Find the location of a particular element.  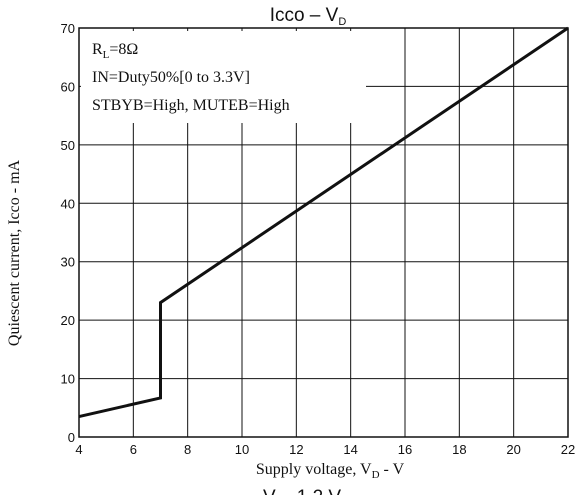

x-tick-label: 20 is located at coordinates (513, 449).